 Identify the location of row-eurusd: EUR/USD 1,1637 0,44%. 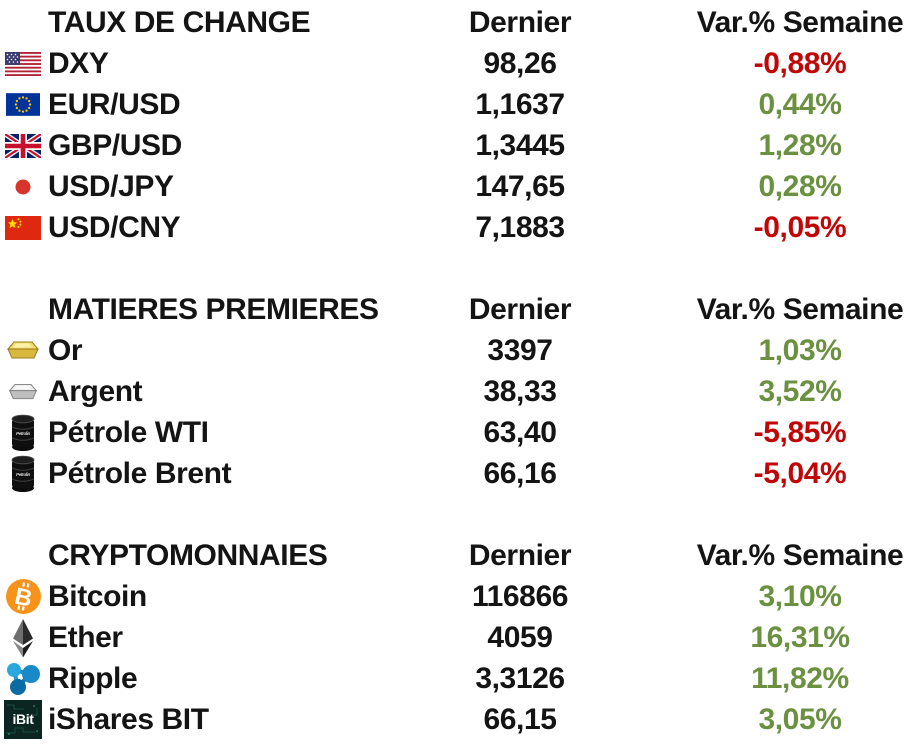
(452, 104).